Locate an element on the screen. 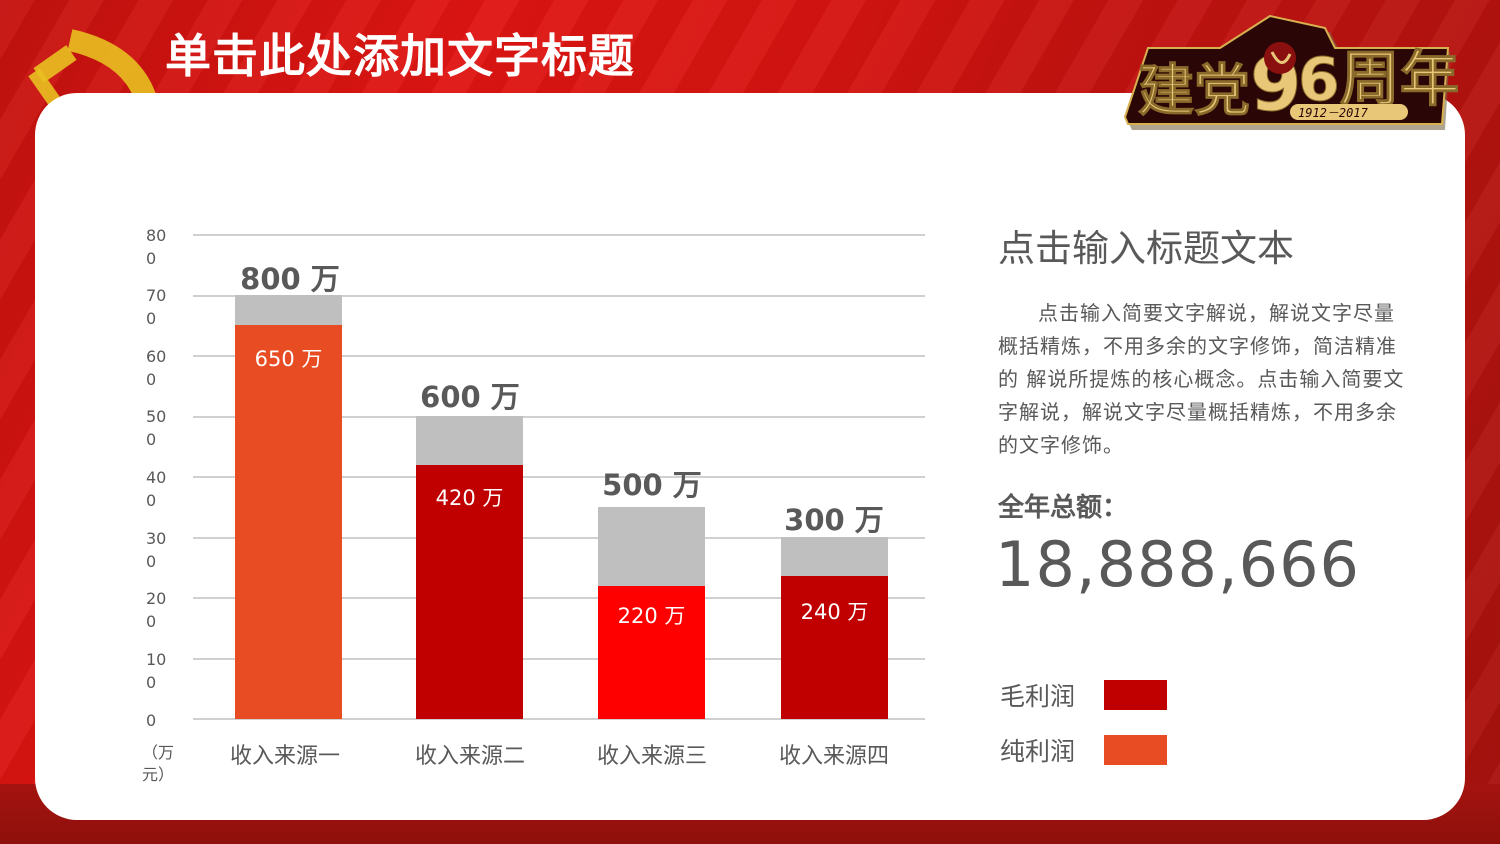 Image resolution: width=1500 pixels, height=844 pixels. y-tick-600: 600 is located at coordinates (156, 368).